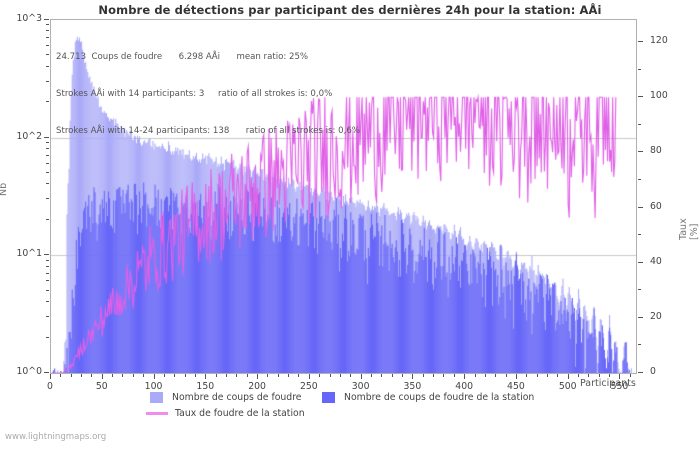 This screenshot has height=450, width=700. What do you see at coordinates (659, 96) in the screenshot?
I see `y-right-tick-label: 100` at bounding box center [659, 96].